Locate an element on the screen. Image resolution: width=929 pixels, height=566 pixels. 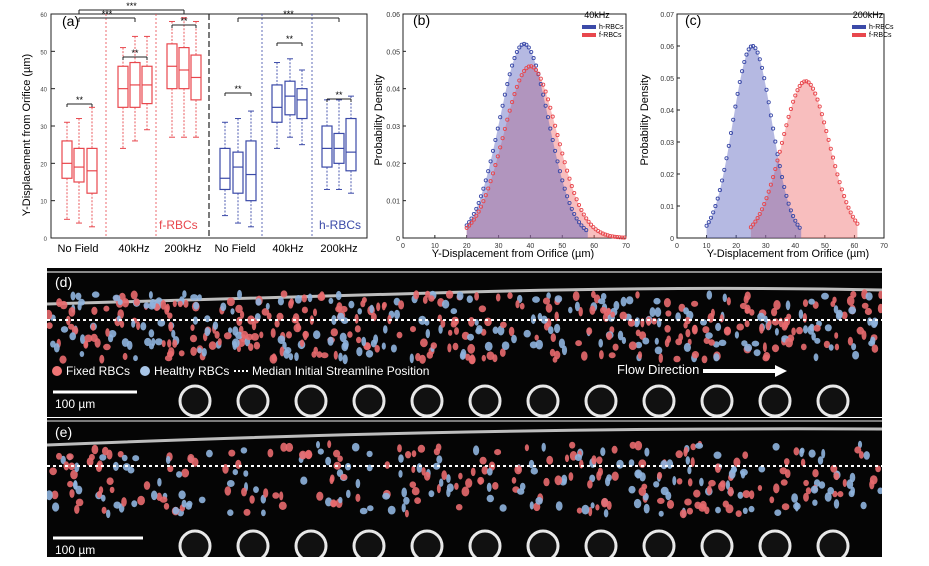
x-tick-label: 30 is located at coordinates (766, 246).